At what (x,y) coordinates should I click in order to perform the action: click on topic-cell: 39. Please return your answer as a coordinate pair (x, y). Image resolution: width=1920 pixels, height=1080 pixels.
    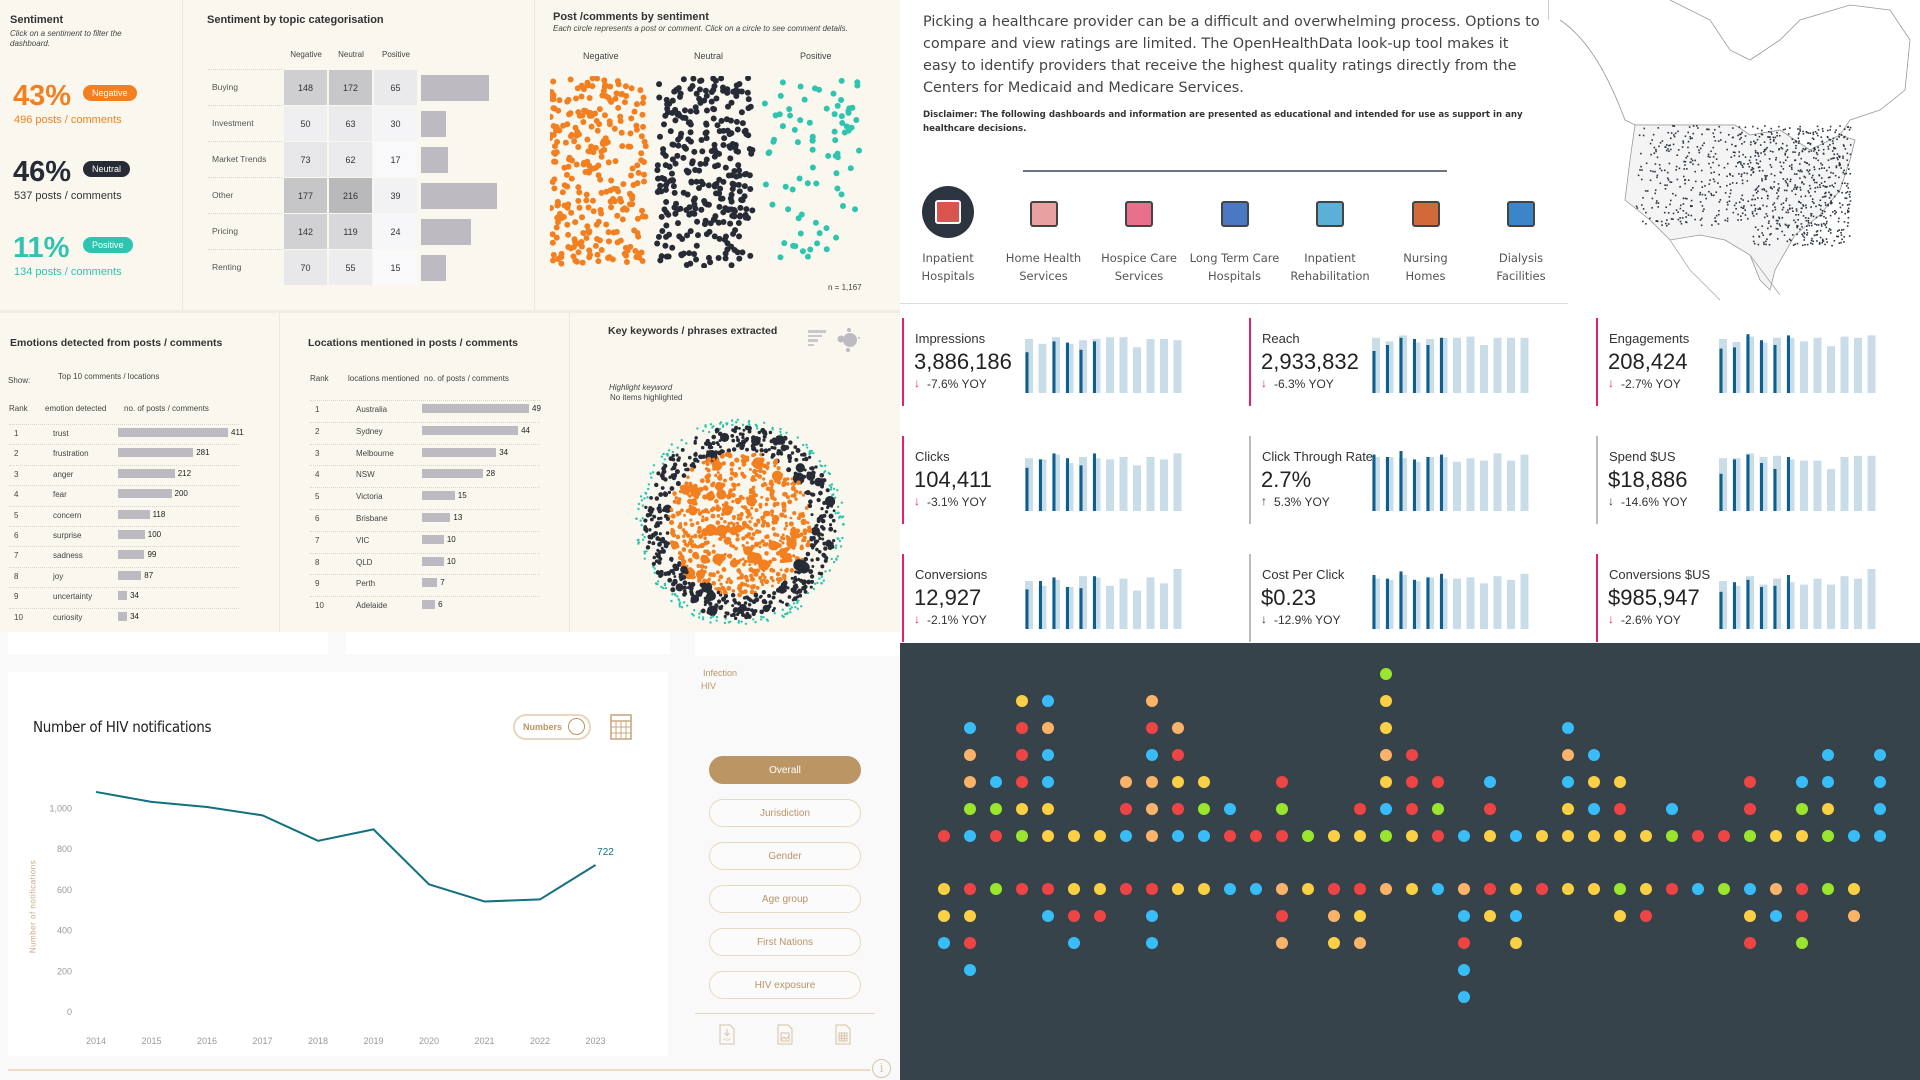
    Looking at the image, I should click on (395, 195).